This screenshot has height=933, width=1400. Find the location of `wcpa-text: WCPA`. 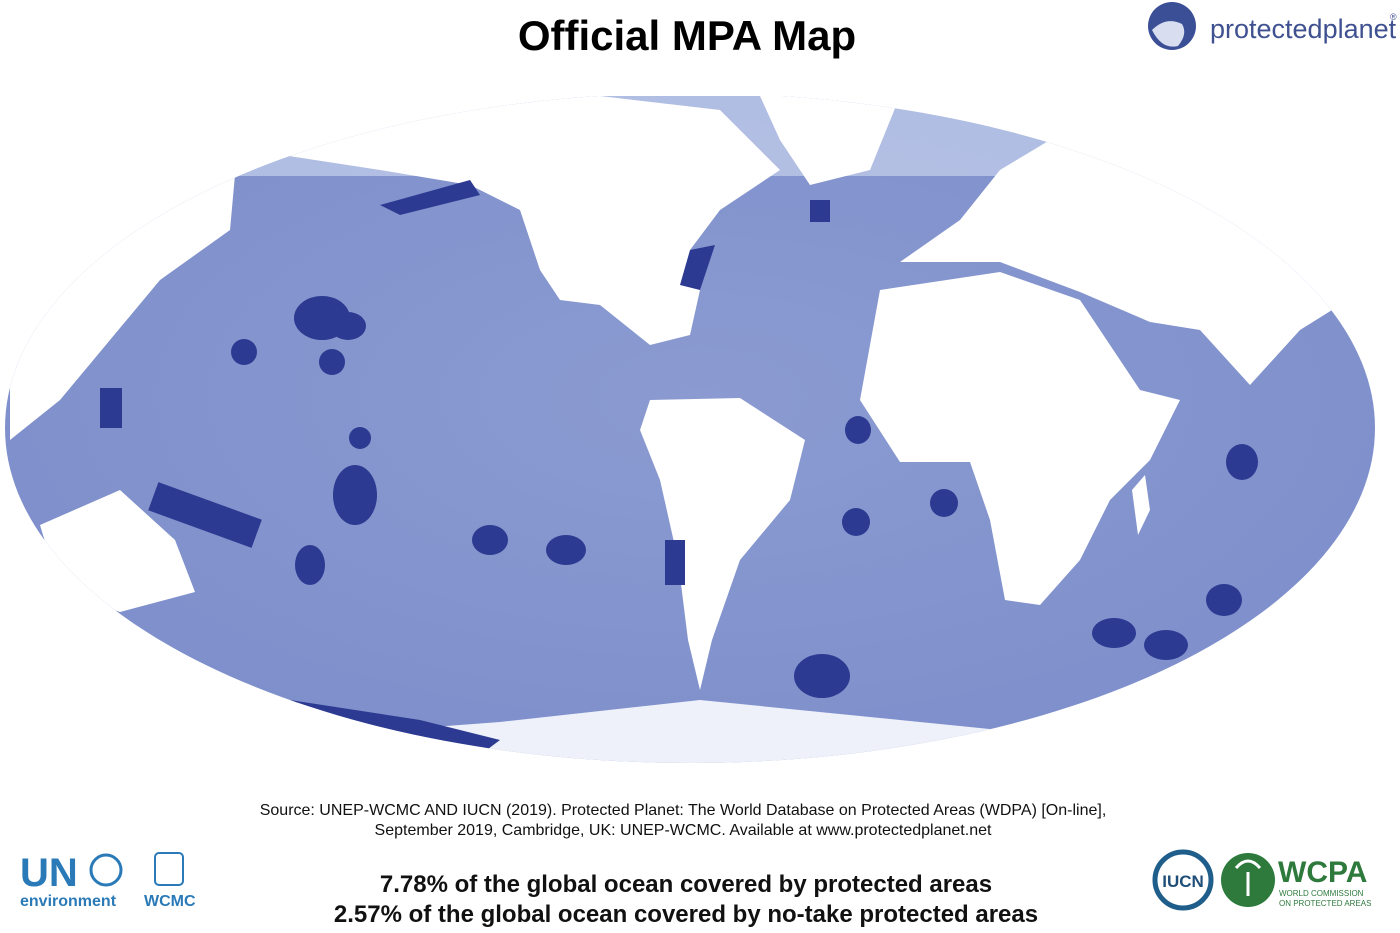

wcpa-text: WCPA is located at coordinates (1322, 872).